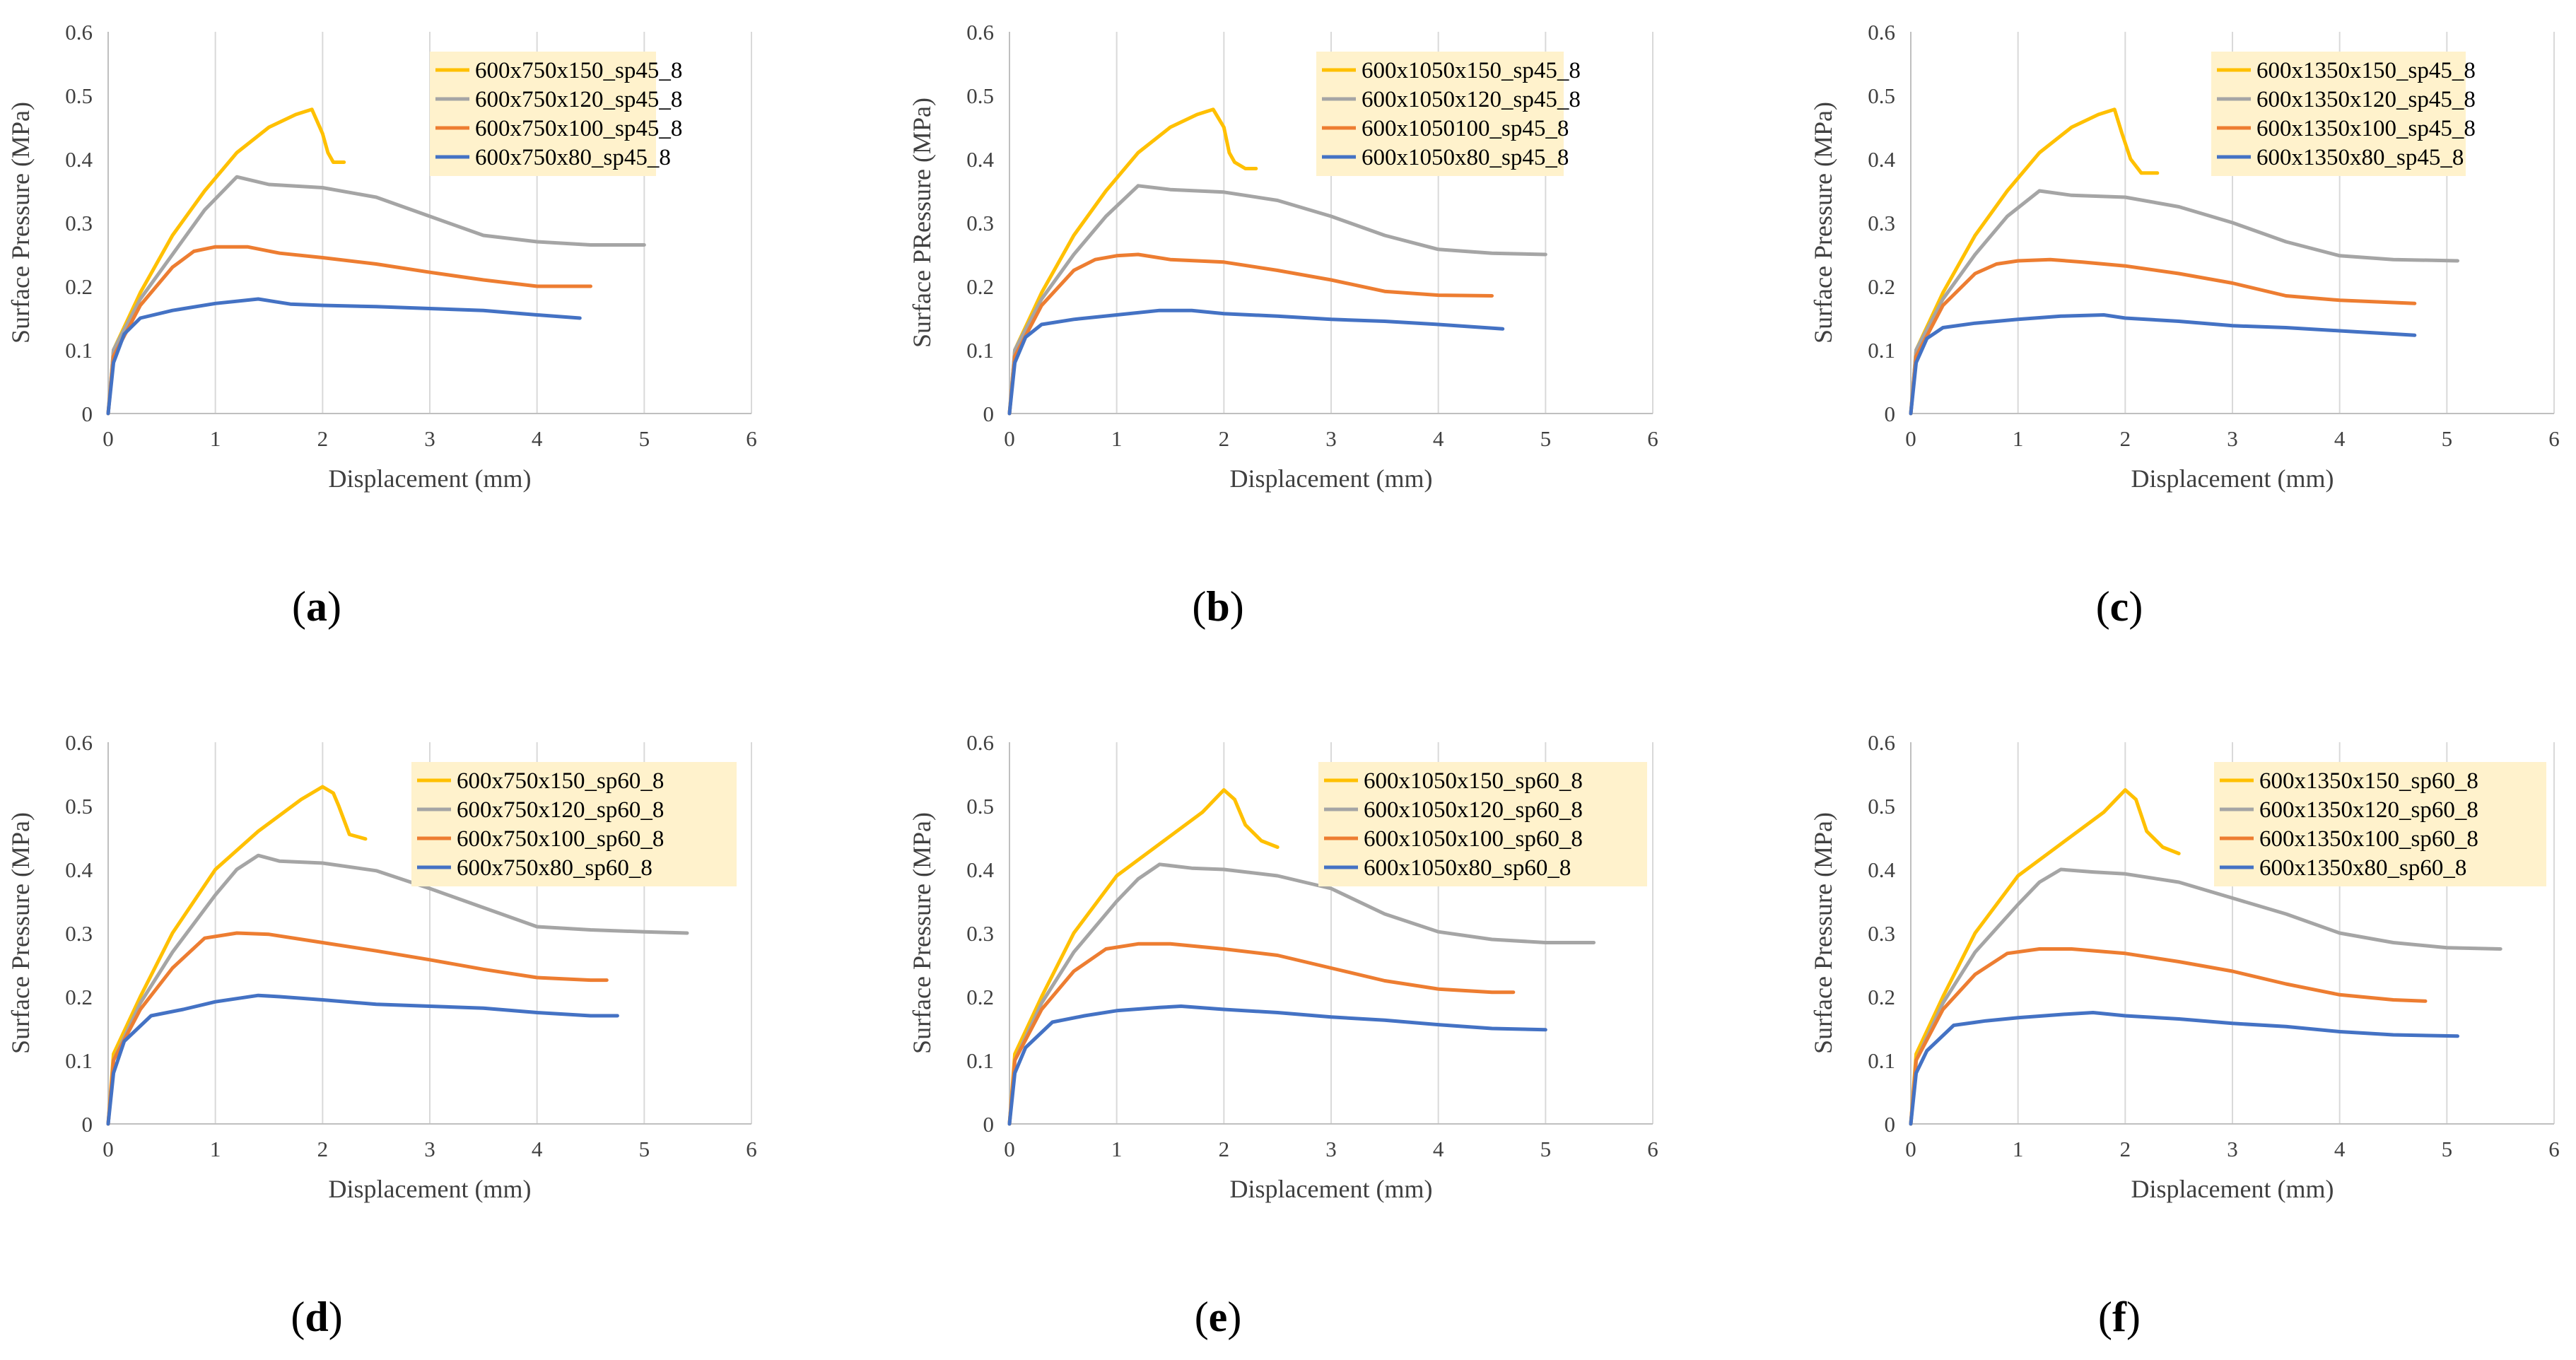  Describe the element at coordinates (1473, 781) in the screenshot. I see `legend-label: 600x1050x150_sp60_8` at that location.